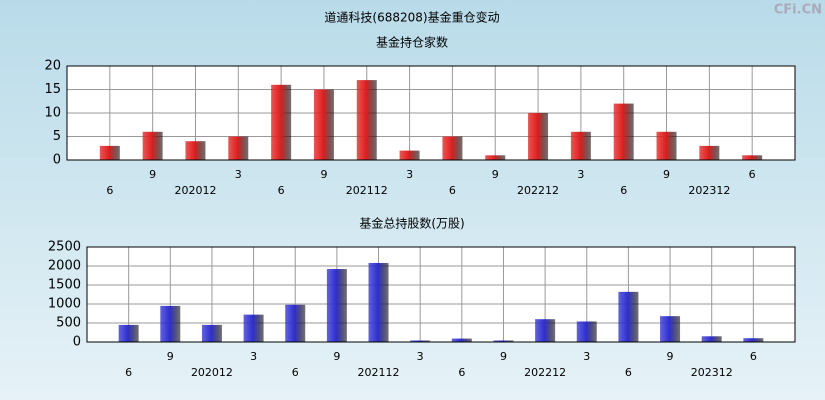  Describe the element at coordinates (68, 323) in the screenshot. I see `y-tick-label: 500` at that location.